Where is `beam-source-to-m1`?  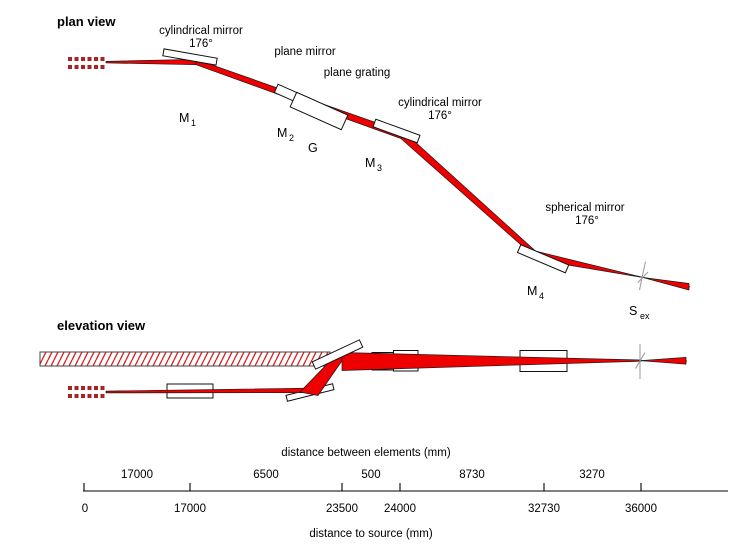
beam-source-to-m1 is located at coordinates (151, 62).